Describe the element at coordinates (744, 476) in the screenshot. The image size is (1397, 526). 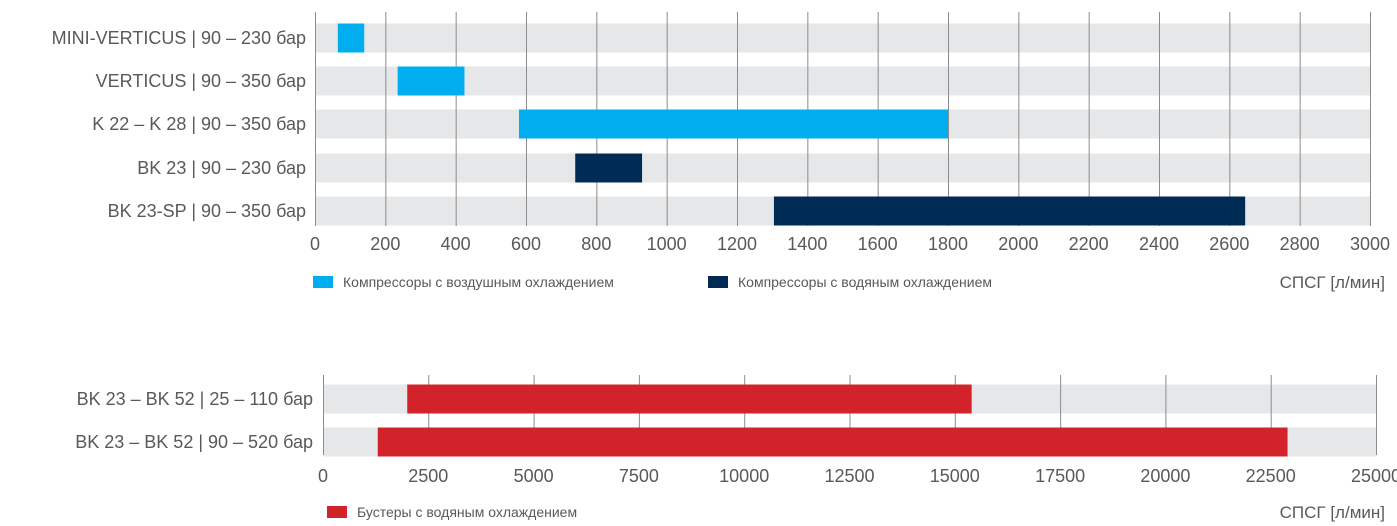
I see `x-tick-label: 10000` at that location.